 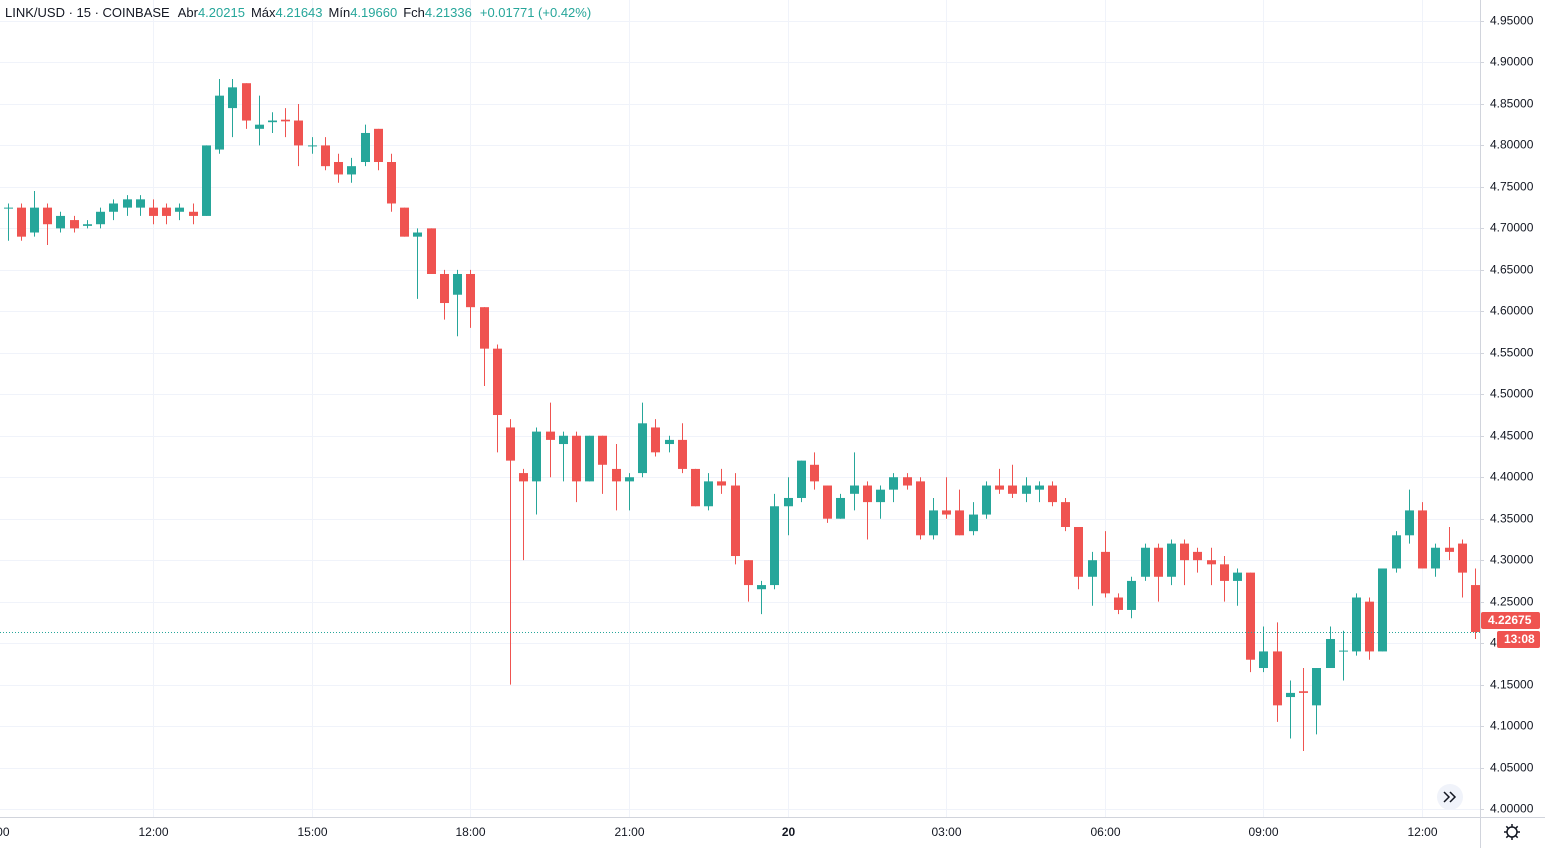 I want to click on y-tick-label: 4.95000, so click(x=1512, y=21).